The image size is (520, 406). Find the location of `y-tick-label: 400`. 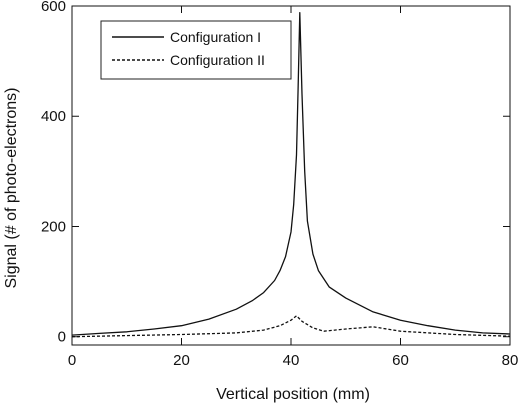

y-tick-label: 400 is located at coordinates (53, 116).